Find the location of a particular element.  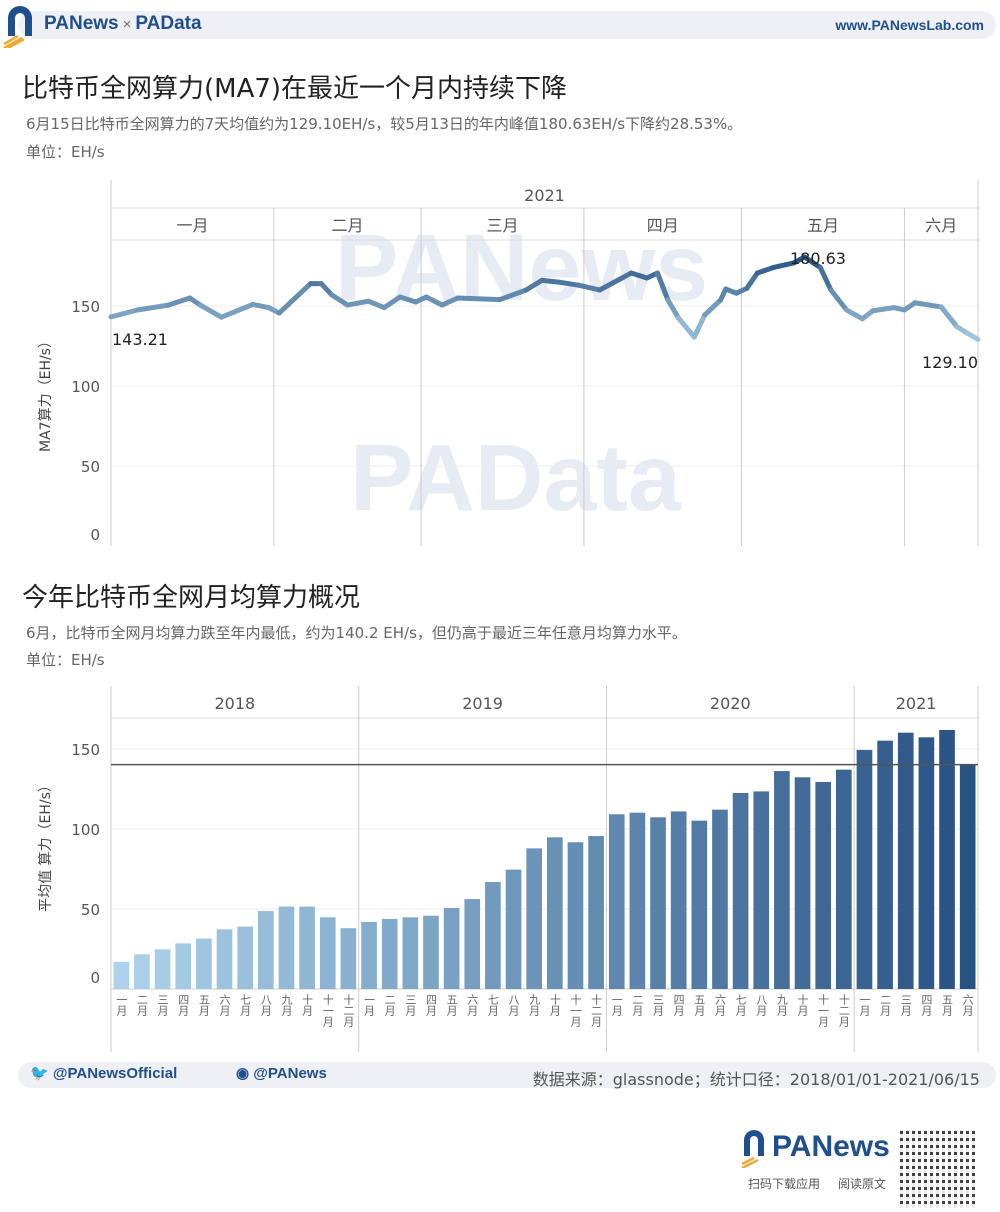

year-label: 2018 is located at coordinates (234, 703).